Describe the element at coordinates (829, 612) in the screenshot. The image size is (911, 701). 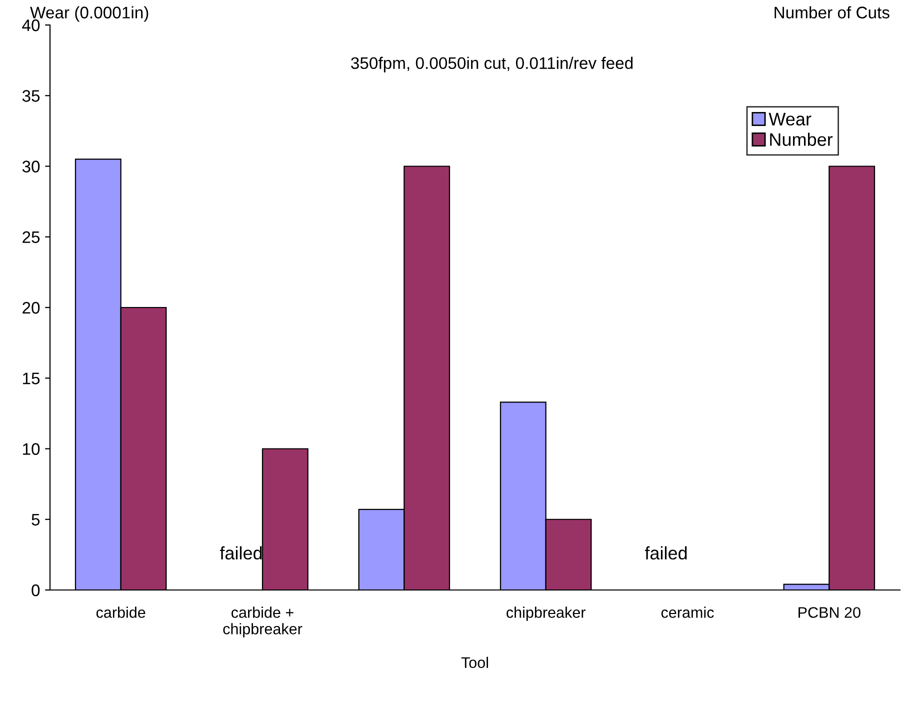
I see `x-tick-label: PCBN 20` at that location.